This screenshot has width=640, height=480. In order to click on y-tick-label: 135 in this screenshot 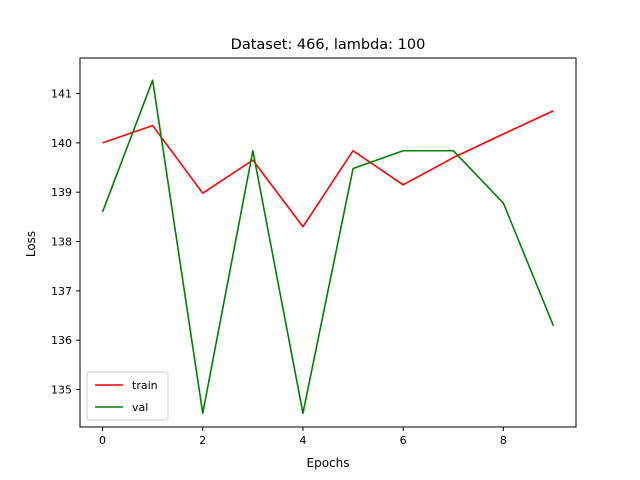, I will do `click(61, 390)`.